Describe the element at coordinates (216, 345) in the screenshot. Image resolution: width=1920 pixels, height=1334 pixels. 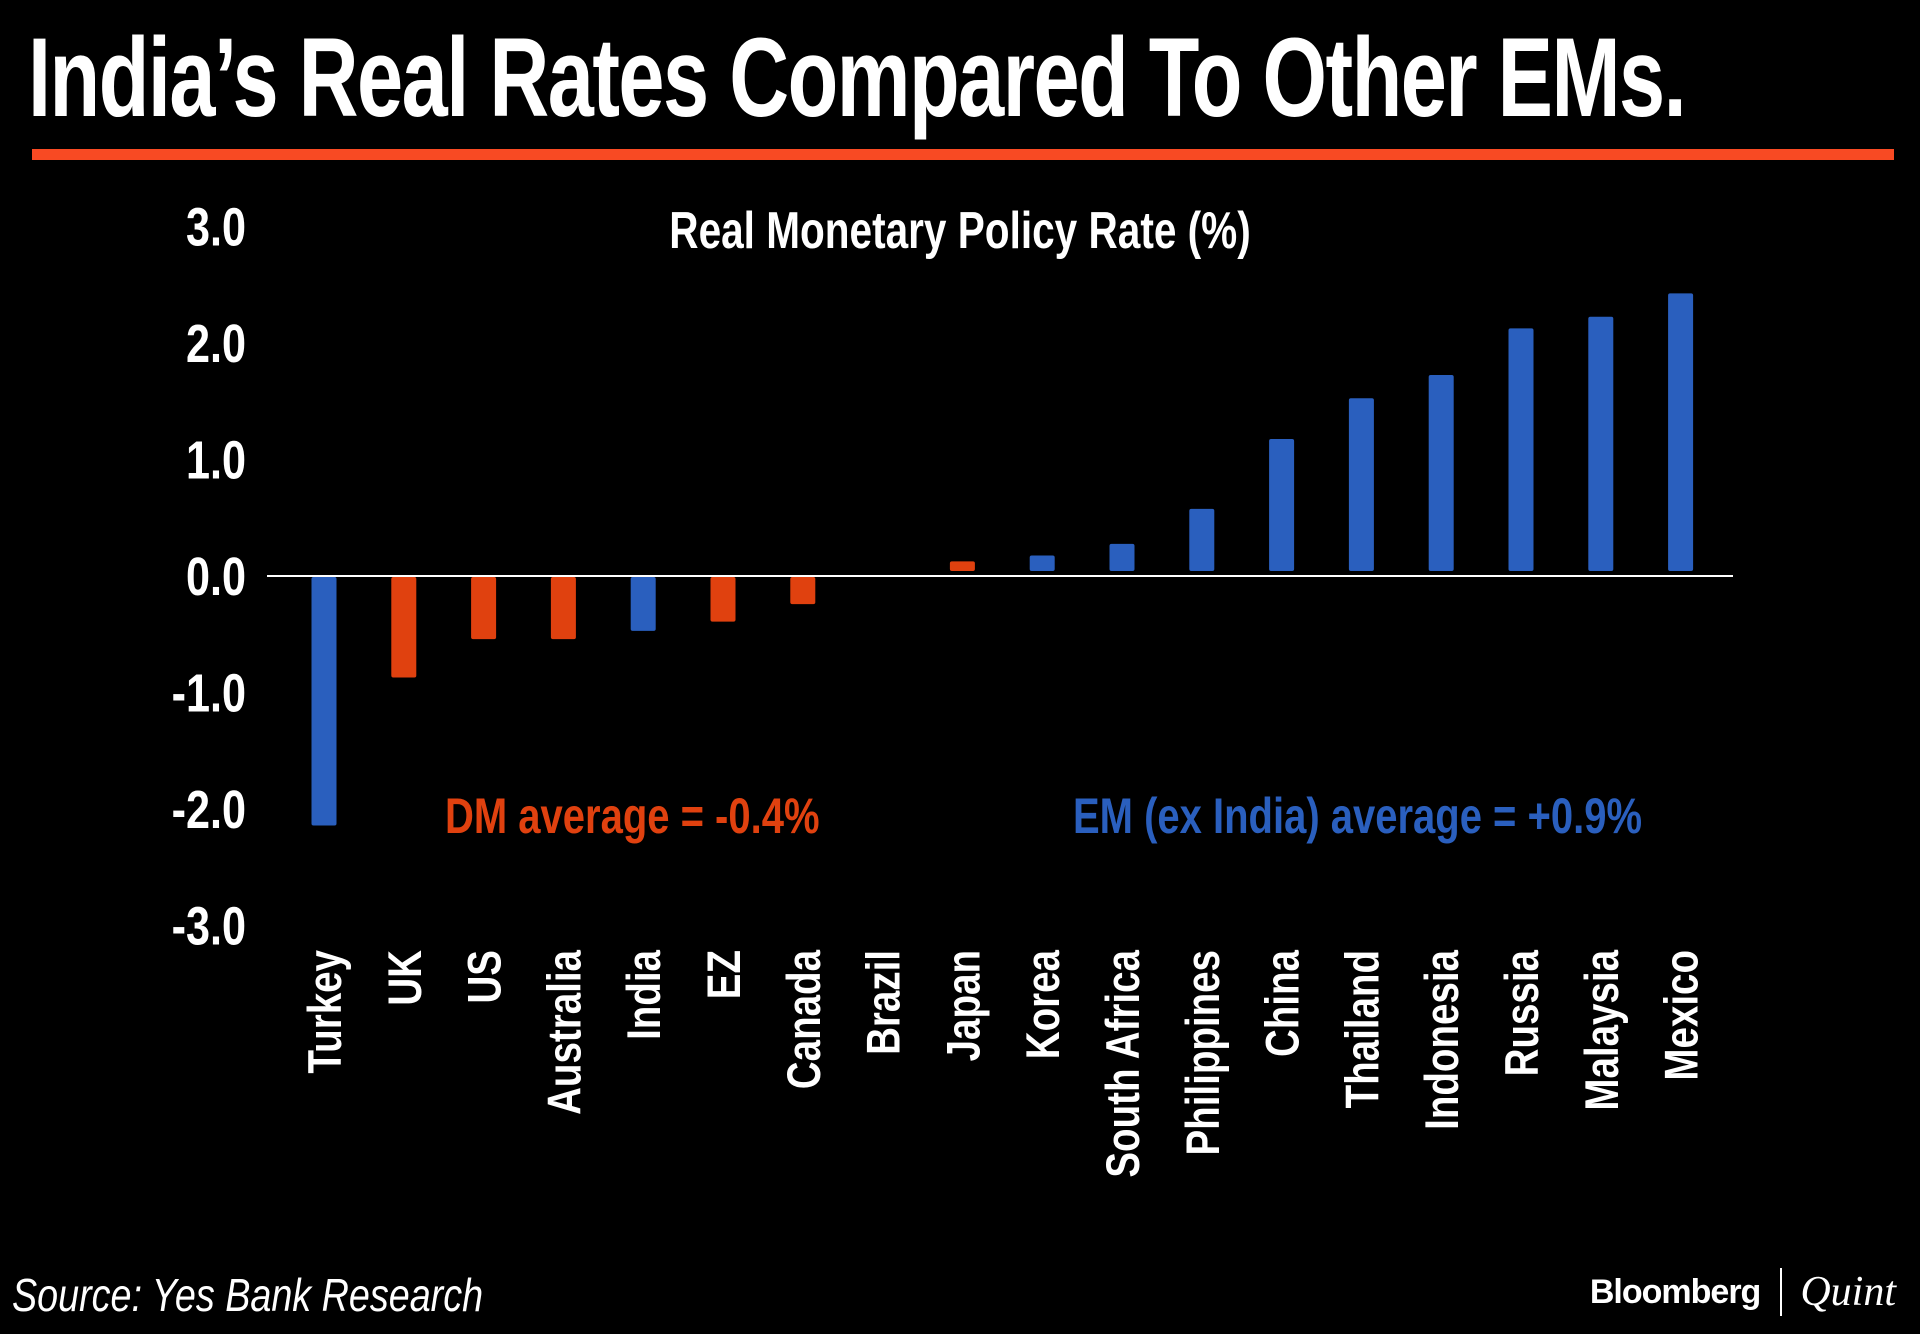
I see `y-tick-label: 2.0` at that location.